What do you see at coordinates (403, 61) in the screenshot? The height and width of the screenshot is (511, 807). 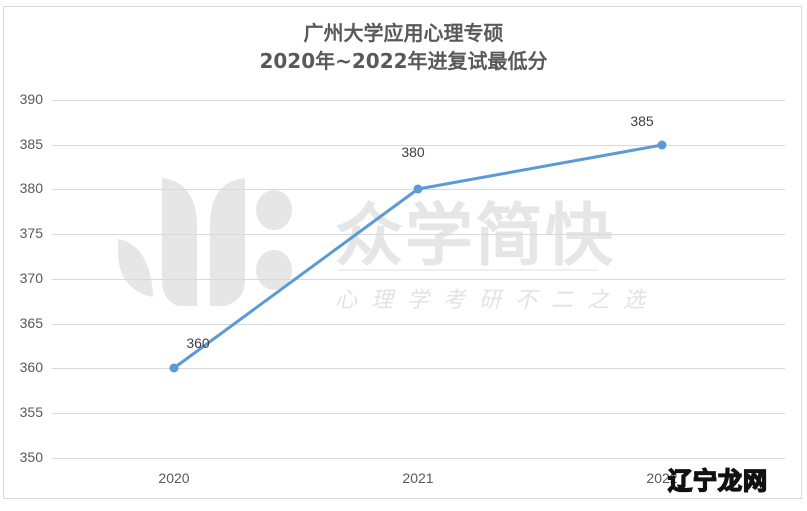 I see `chart-title-line2: 2020年~2022年进复试最低分` at bounding box center [403, 61].